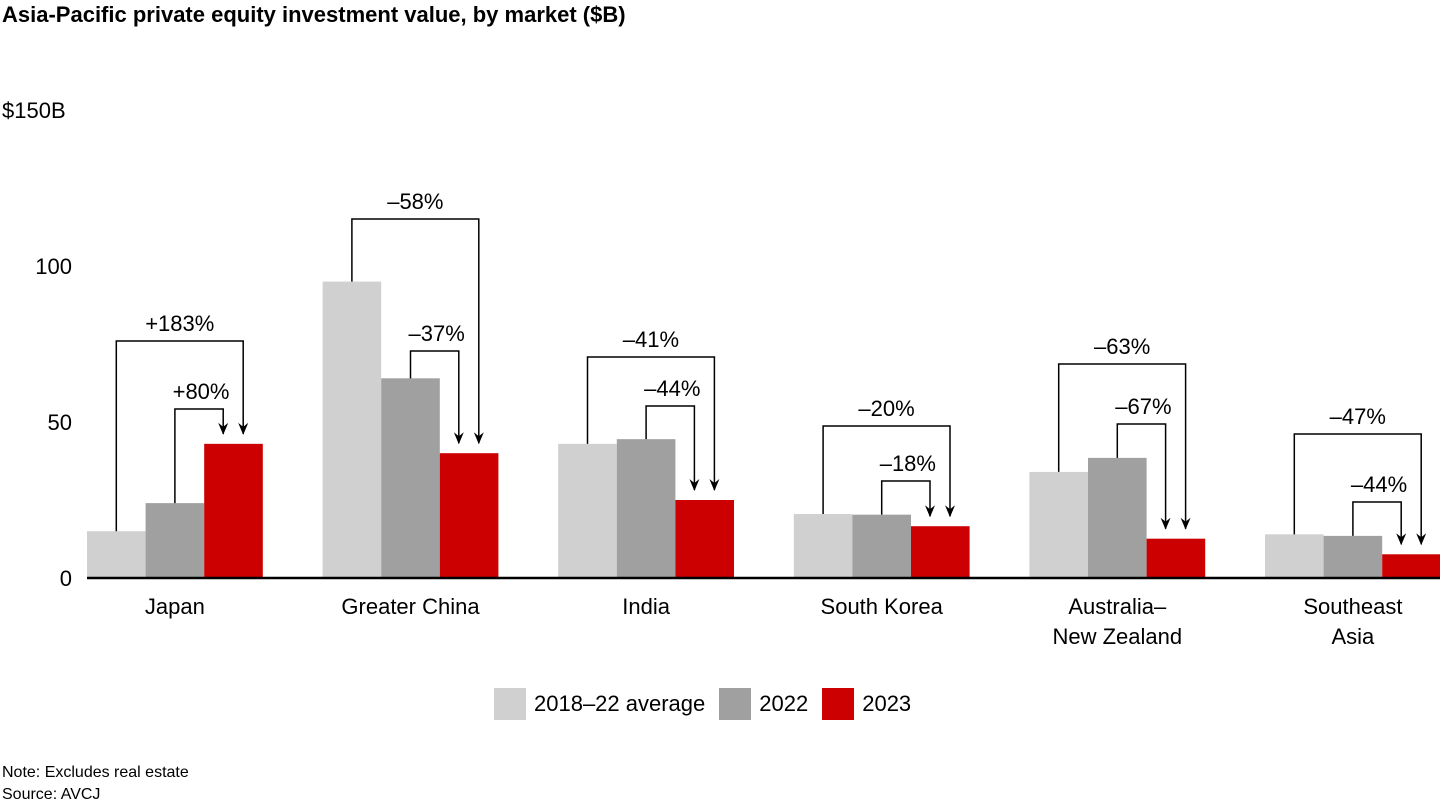 The width and height of the screenshot is (1440, 810). Describe the element at coordinates (51, 794) in the screenshot. I see `source: Source: AVCJ` at that location.